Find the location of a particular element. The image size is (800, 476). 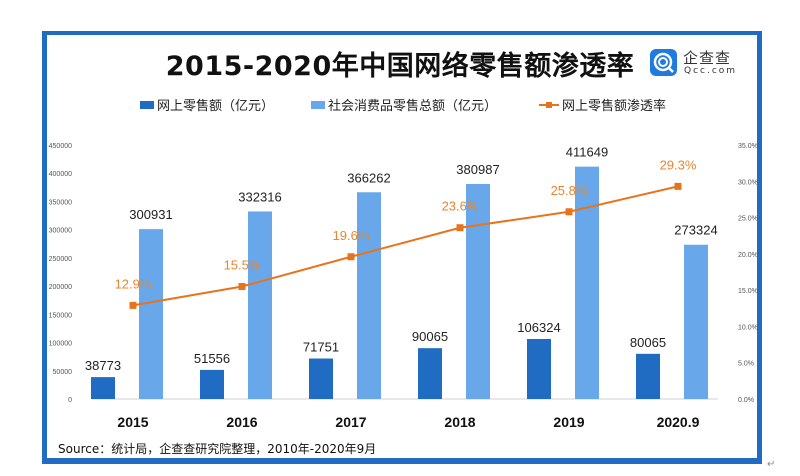

bar-online-retail-label: 106324 is located at coordinates (538, 327).